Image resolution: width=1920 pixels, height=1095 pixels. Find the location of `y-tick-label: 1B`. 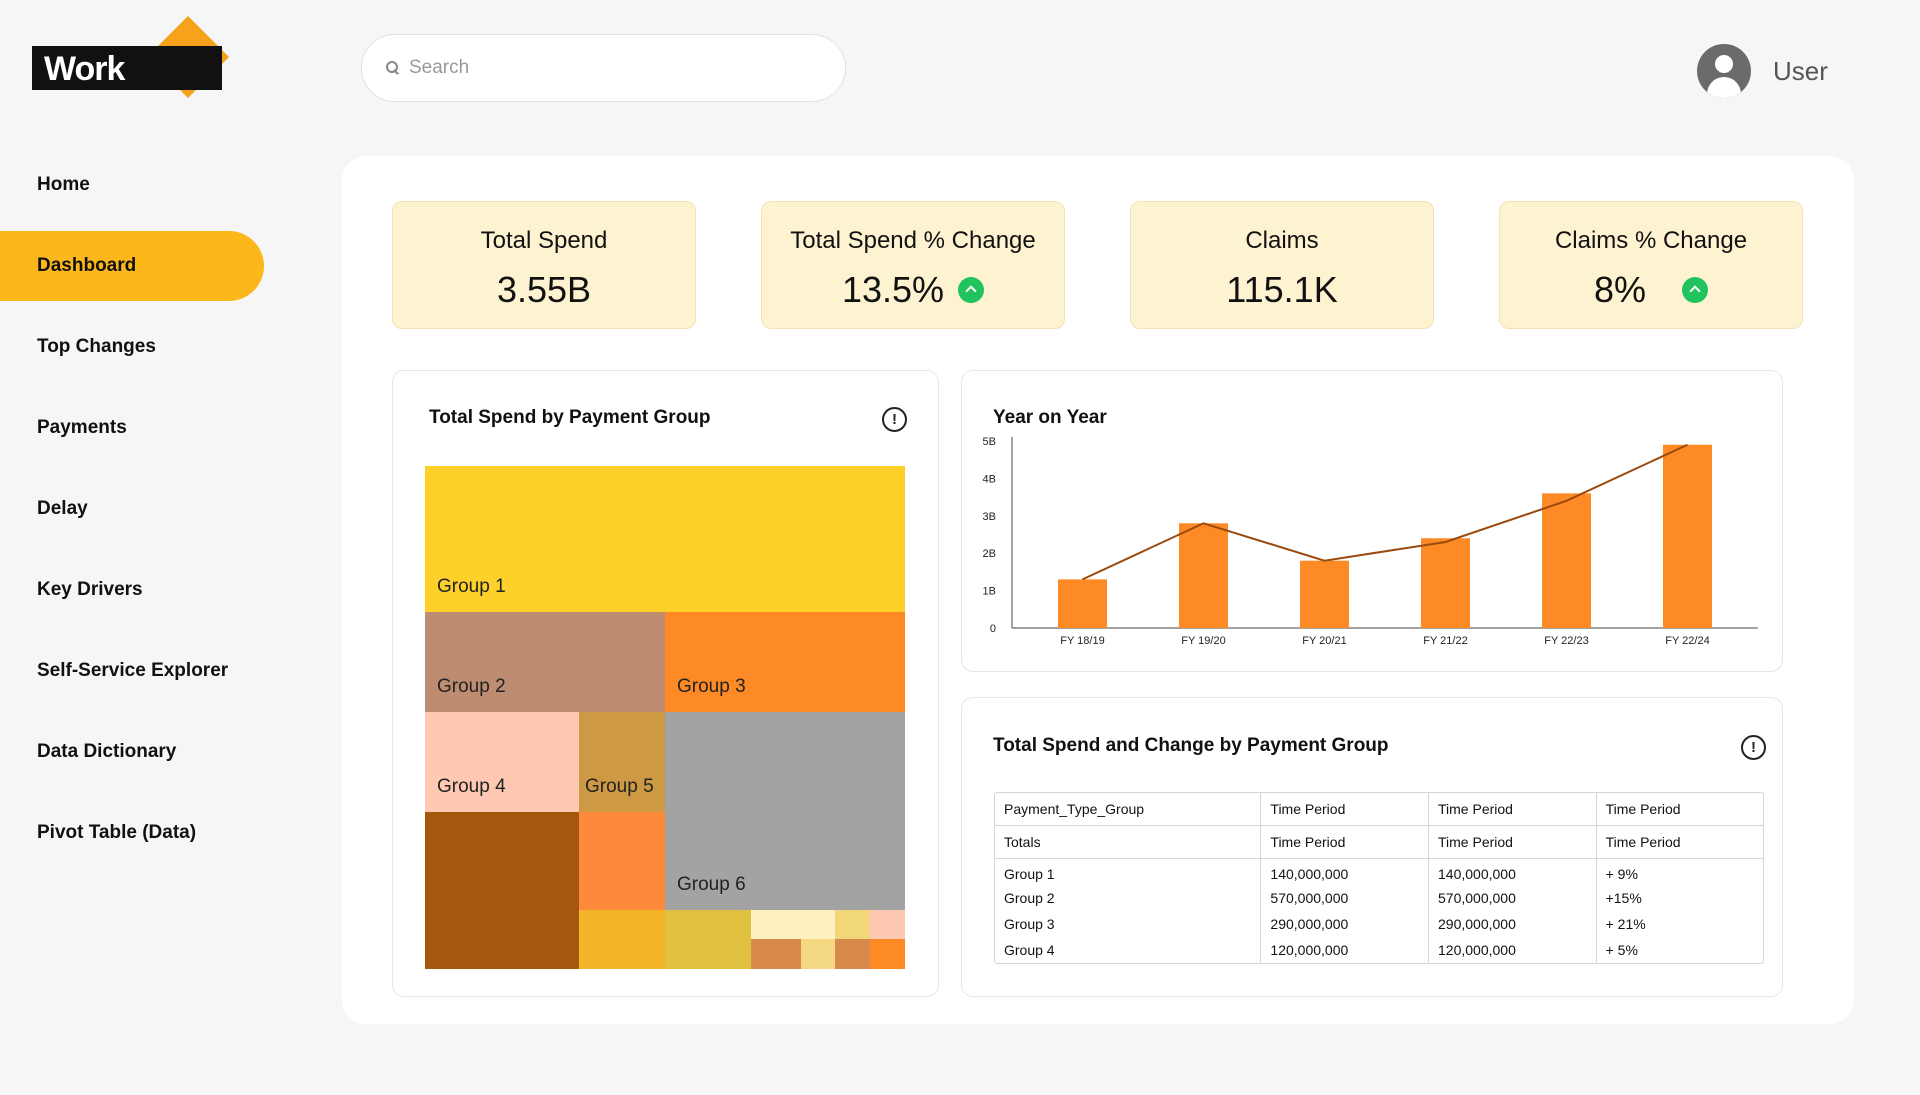

y-tick-label: 1B is located at coordinates (989, 592).